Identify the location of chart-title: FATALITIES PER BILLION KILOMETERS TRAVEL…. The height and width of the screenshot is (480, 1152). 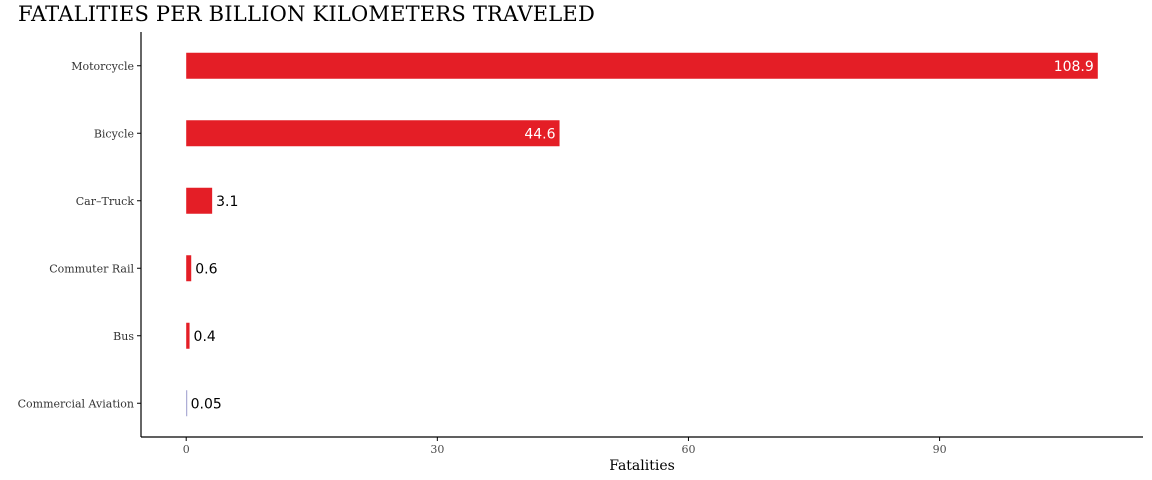
(306, 14).